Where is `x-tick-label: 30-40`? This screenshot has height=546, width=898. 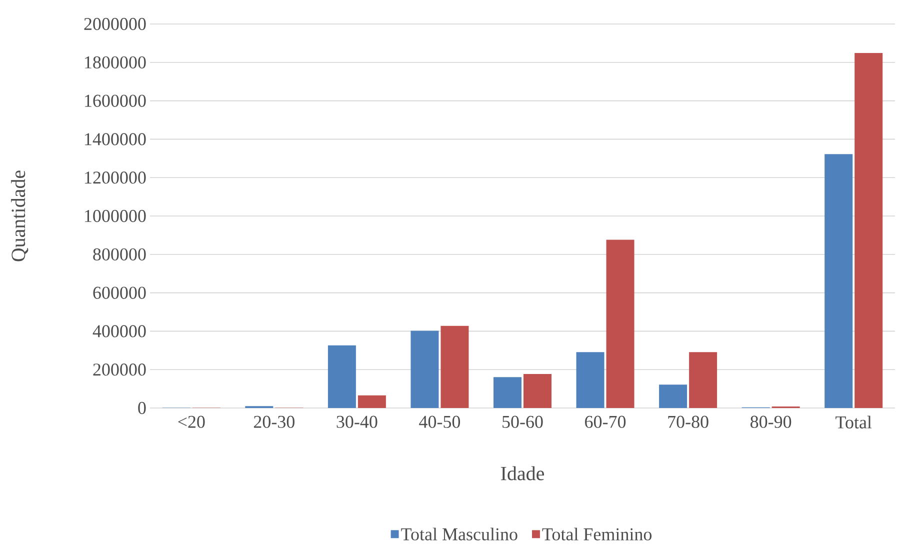 x-tick-label: 30-40 is located at coordinates (357, 422).